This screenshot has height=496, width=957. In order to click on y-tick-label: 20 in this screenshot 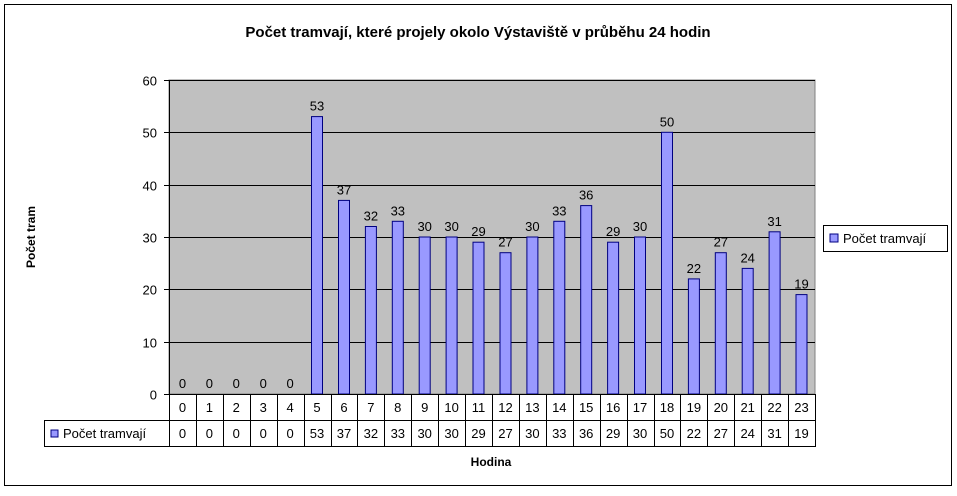, I will do `click(150, 290)`.